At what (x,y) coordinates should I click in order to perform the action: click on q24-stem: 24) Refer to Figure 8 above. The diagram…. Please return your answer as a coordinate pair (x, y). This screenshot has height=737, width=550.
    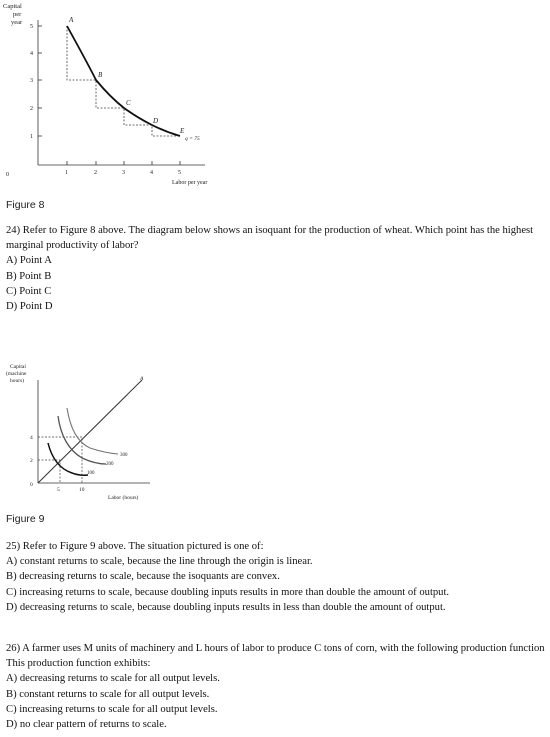
    Looking at the image, I should click on (270, 238).